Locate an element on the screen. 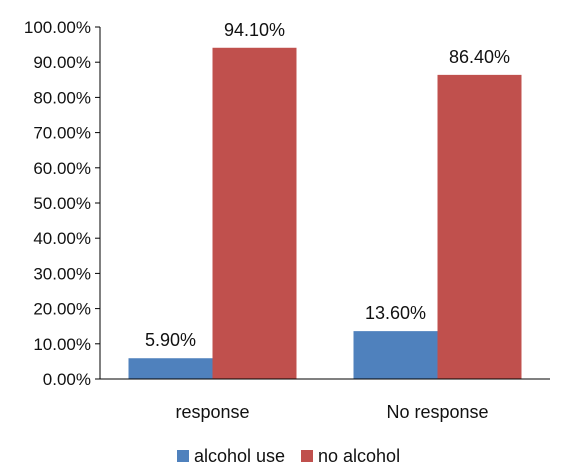 This screenshot has width=561, height=472. bar-alcohol-use-no-response is located at coordinates (395, 355).